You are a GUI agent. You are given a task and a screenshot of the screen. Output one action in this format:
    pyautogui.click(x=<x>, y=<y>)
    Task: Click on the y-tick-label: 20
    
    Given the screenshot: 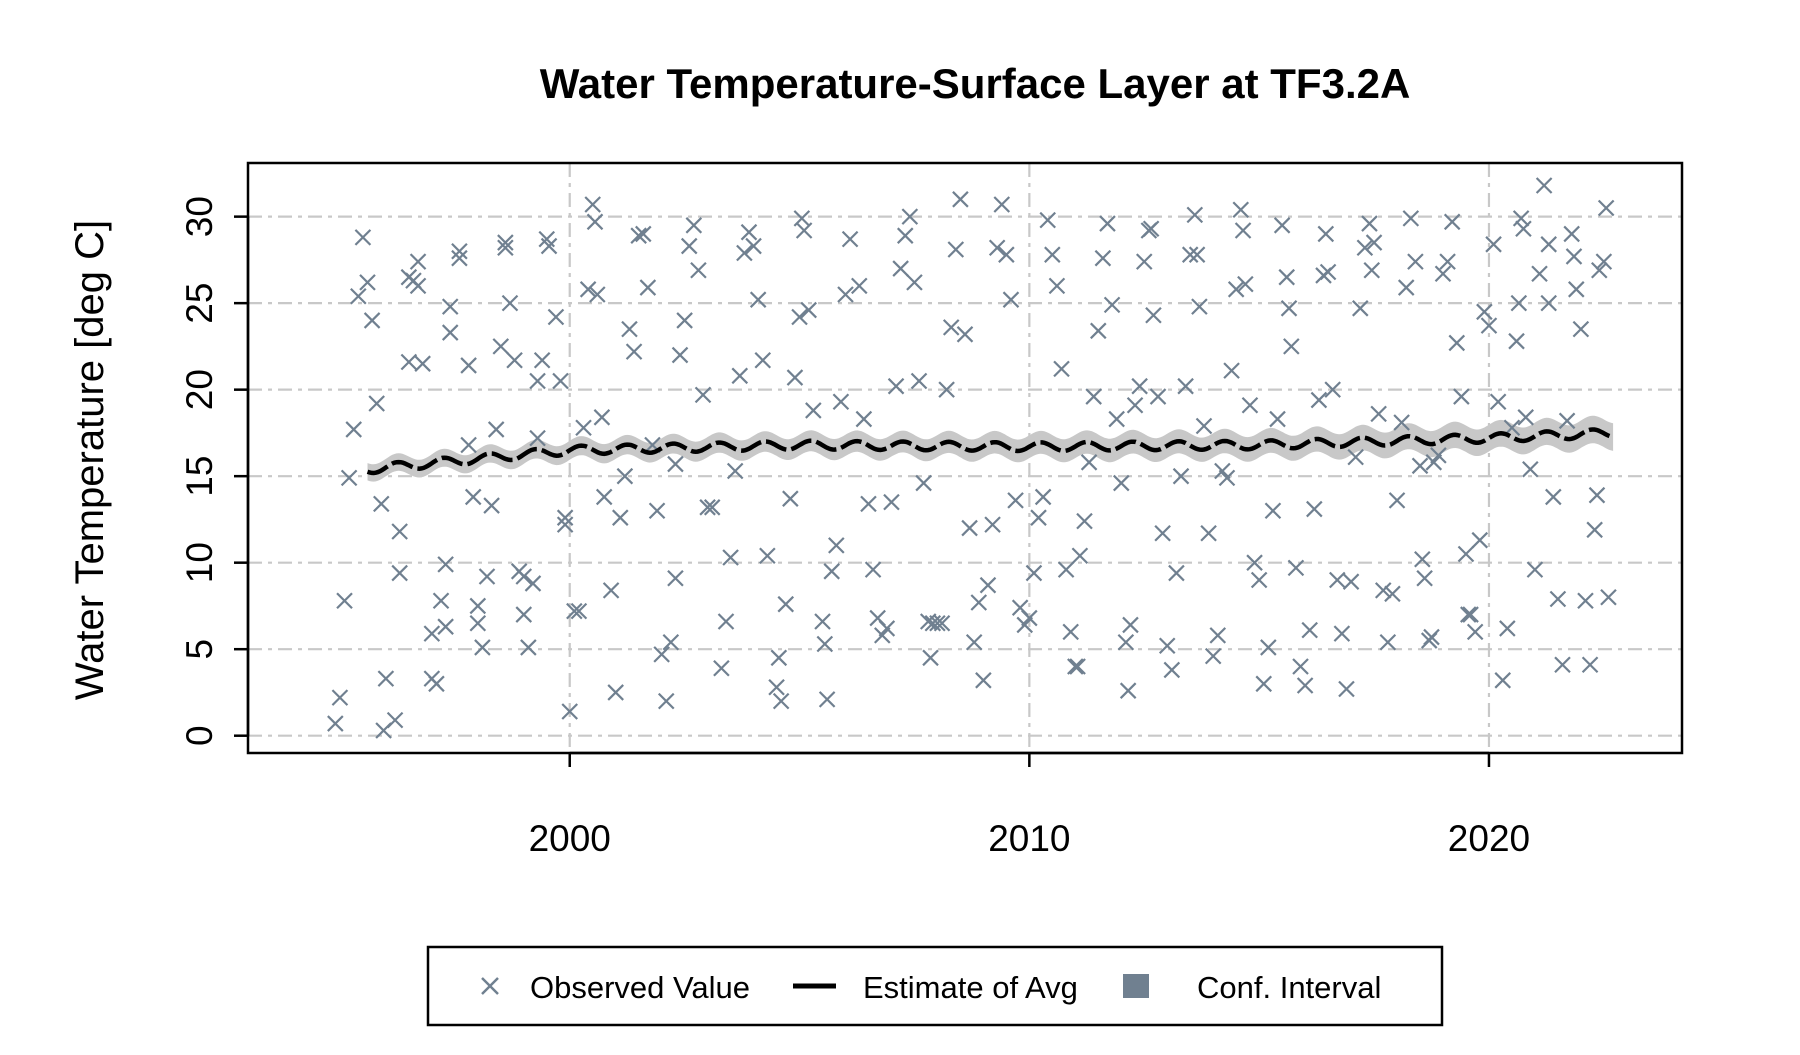 What is the action you would take?
    pyautogui.click(x=199, y=389)
    